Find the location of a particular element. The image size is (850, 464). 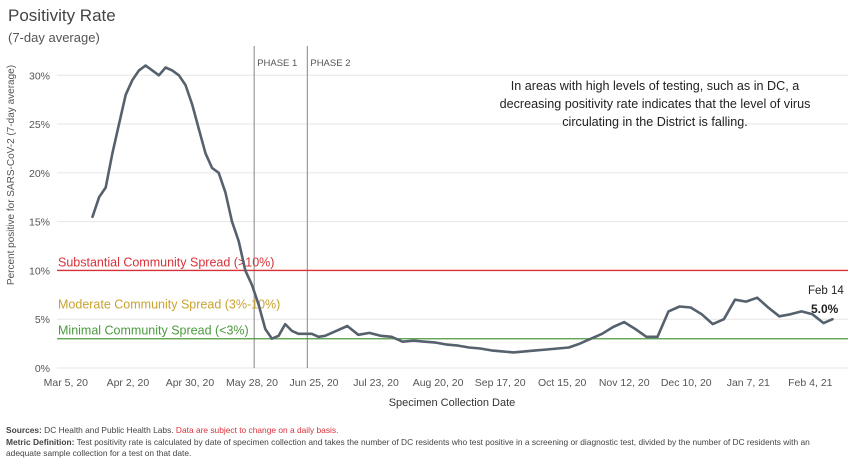

threshold-label: Minimal Community Spread (<3%) is located at coordinates (153, 331).